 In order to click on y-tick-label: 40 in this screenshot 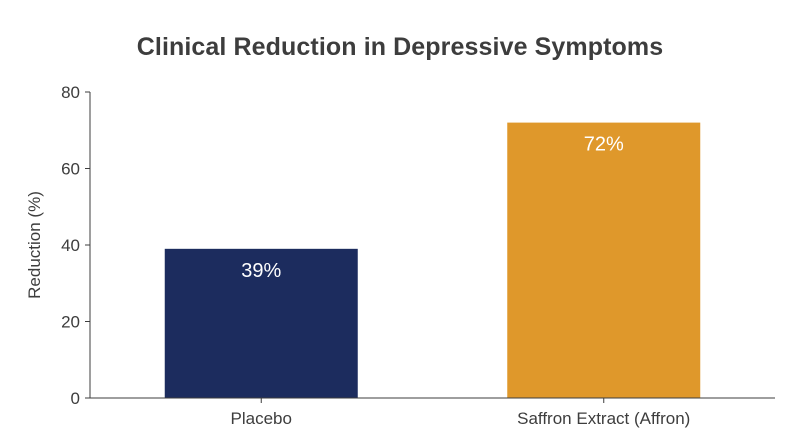, I will do `click(70, 245)`.